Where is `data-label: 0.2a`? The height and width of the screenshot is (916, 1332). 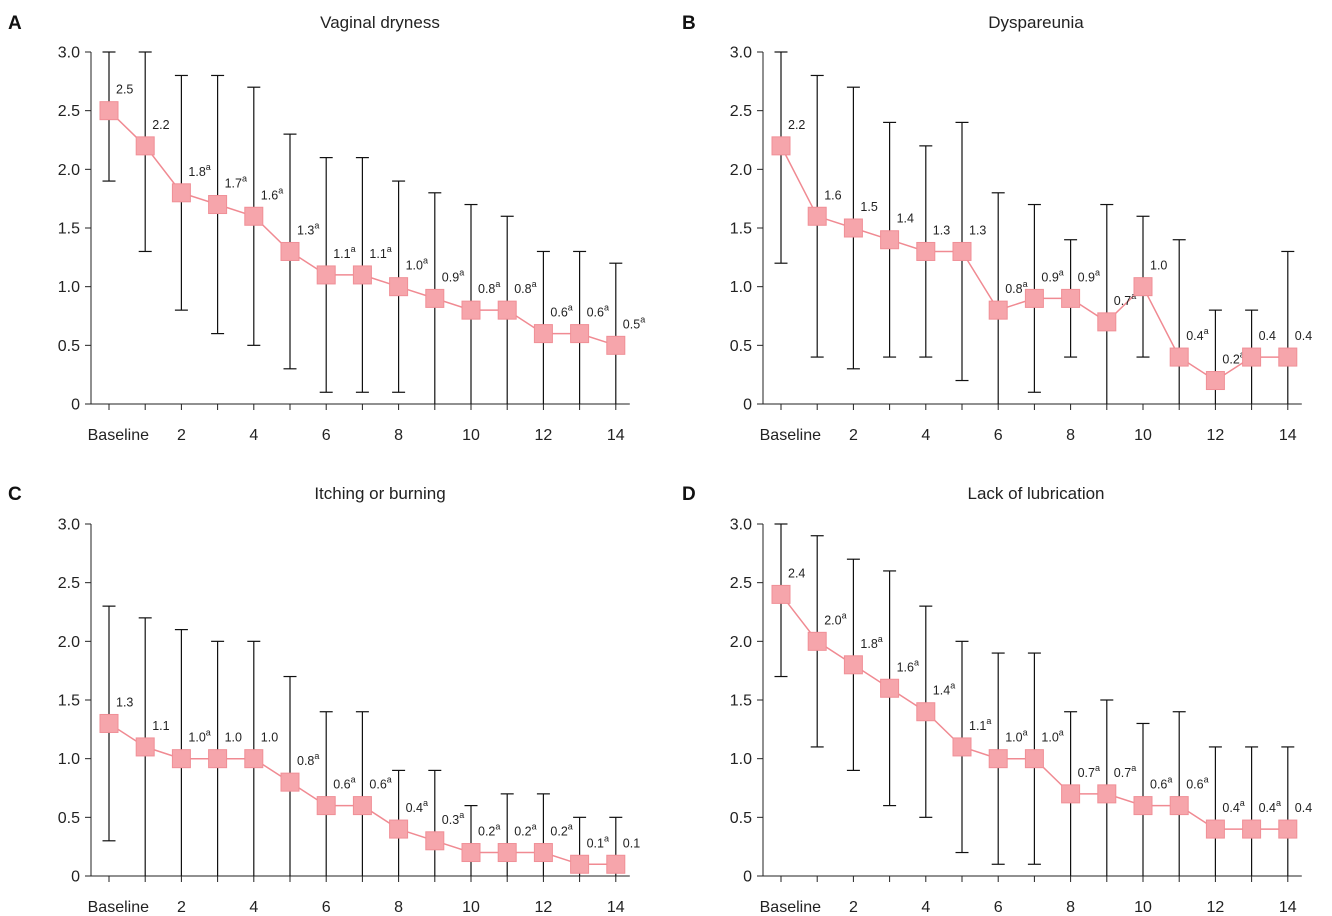 data-label: 0.2a is located at coordinates (525, 830).